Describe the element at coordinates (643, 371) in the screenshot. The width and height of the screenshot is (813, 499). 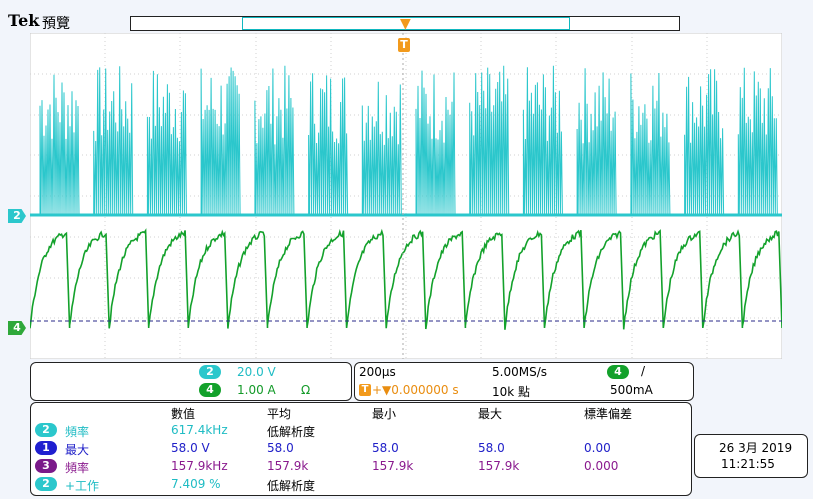
I see `trigger-slope-icon: /` at that location.